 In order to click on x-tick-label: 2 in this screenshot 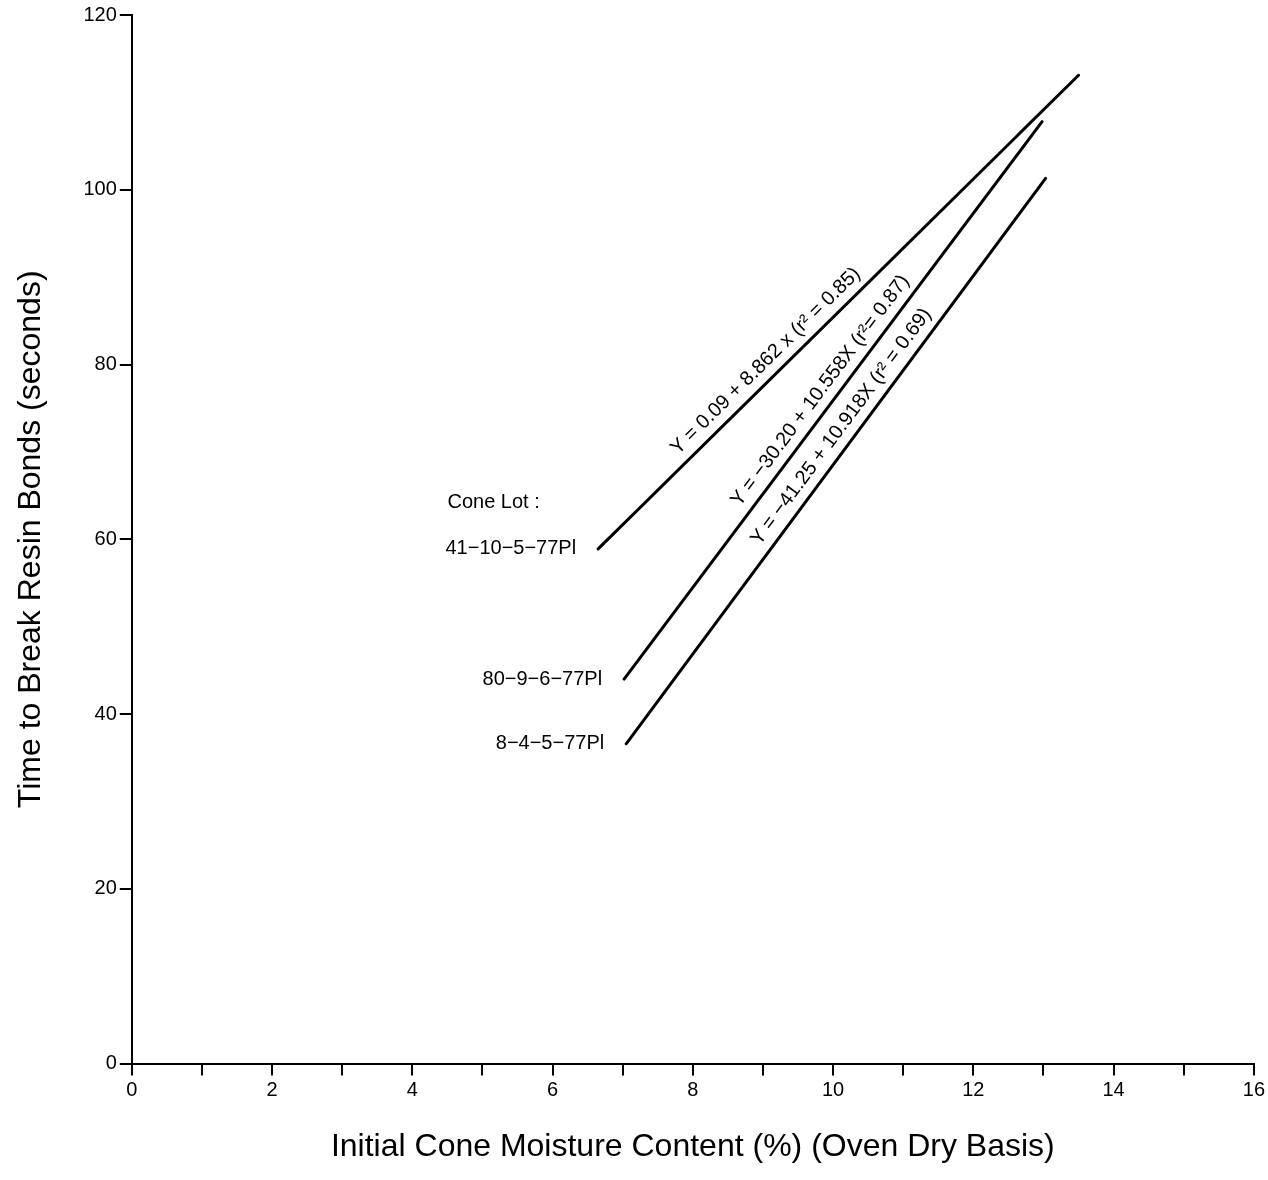, I will do `click(272, 1089)`.